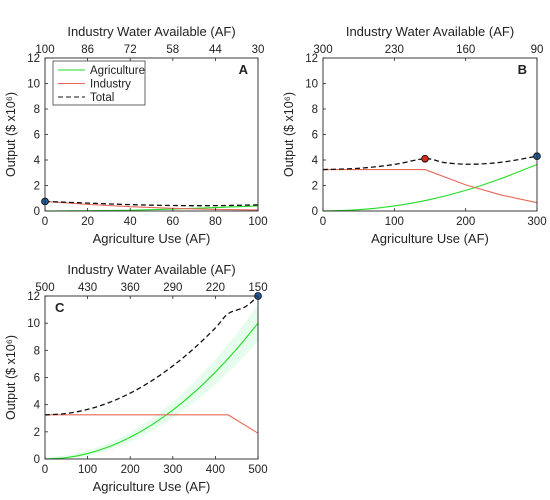 The image size is (550, 500). Describe the element at coordinates (130, 50) in the screenshot. I see `top-tick-label: 72` at that location.